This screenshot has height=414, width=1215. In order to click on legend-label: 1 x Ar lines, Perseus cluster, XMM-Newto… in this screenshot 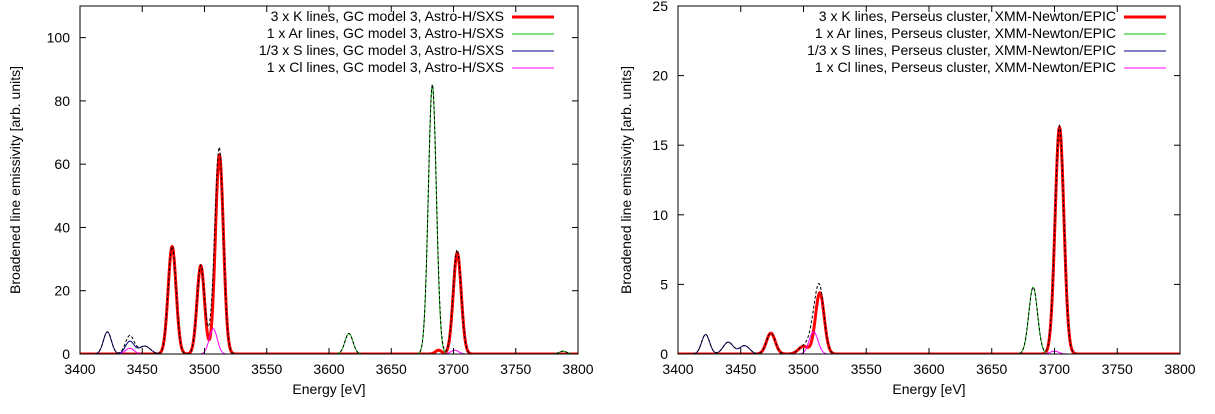, I will do `click(965, 33)`.